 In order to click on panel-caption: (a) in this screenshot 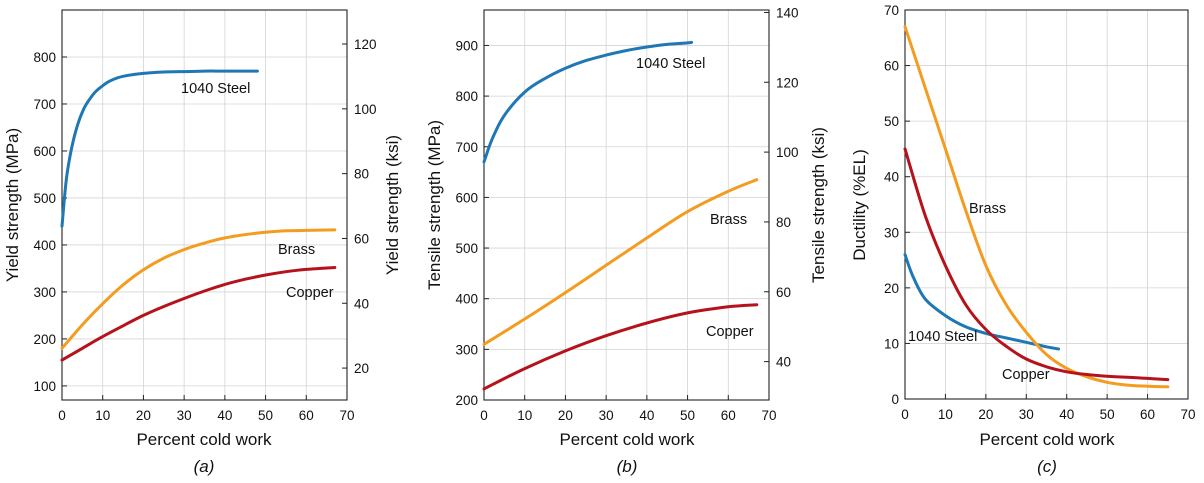, I will do `click(204, 466)`.